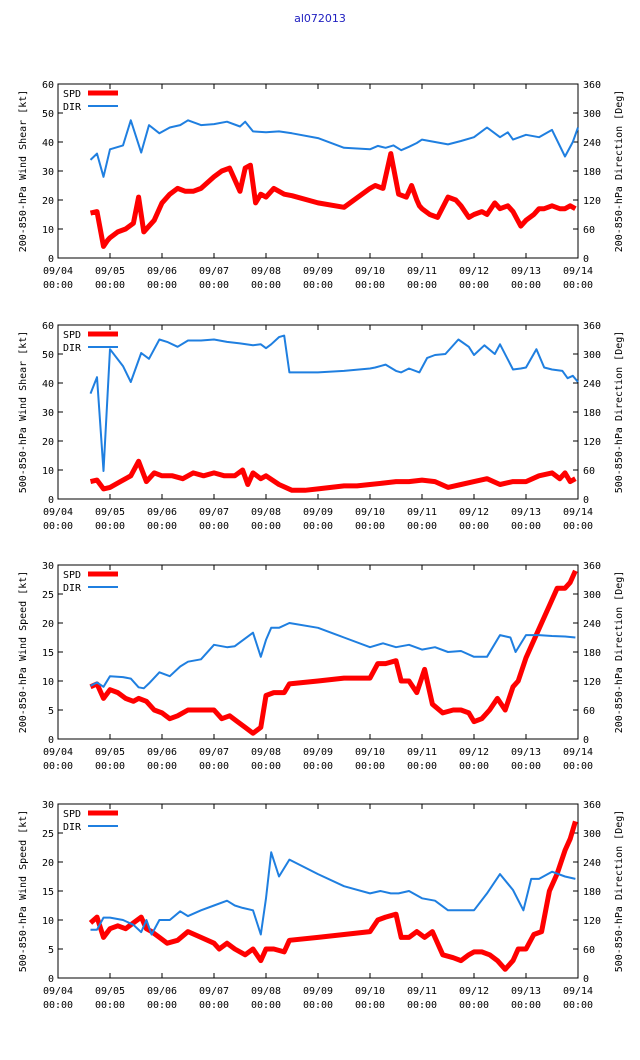  What do you see at coordinates (422, 271) in the screenshot?
I see `x-tick-date: 09/11` at bounding box center [422, 271].